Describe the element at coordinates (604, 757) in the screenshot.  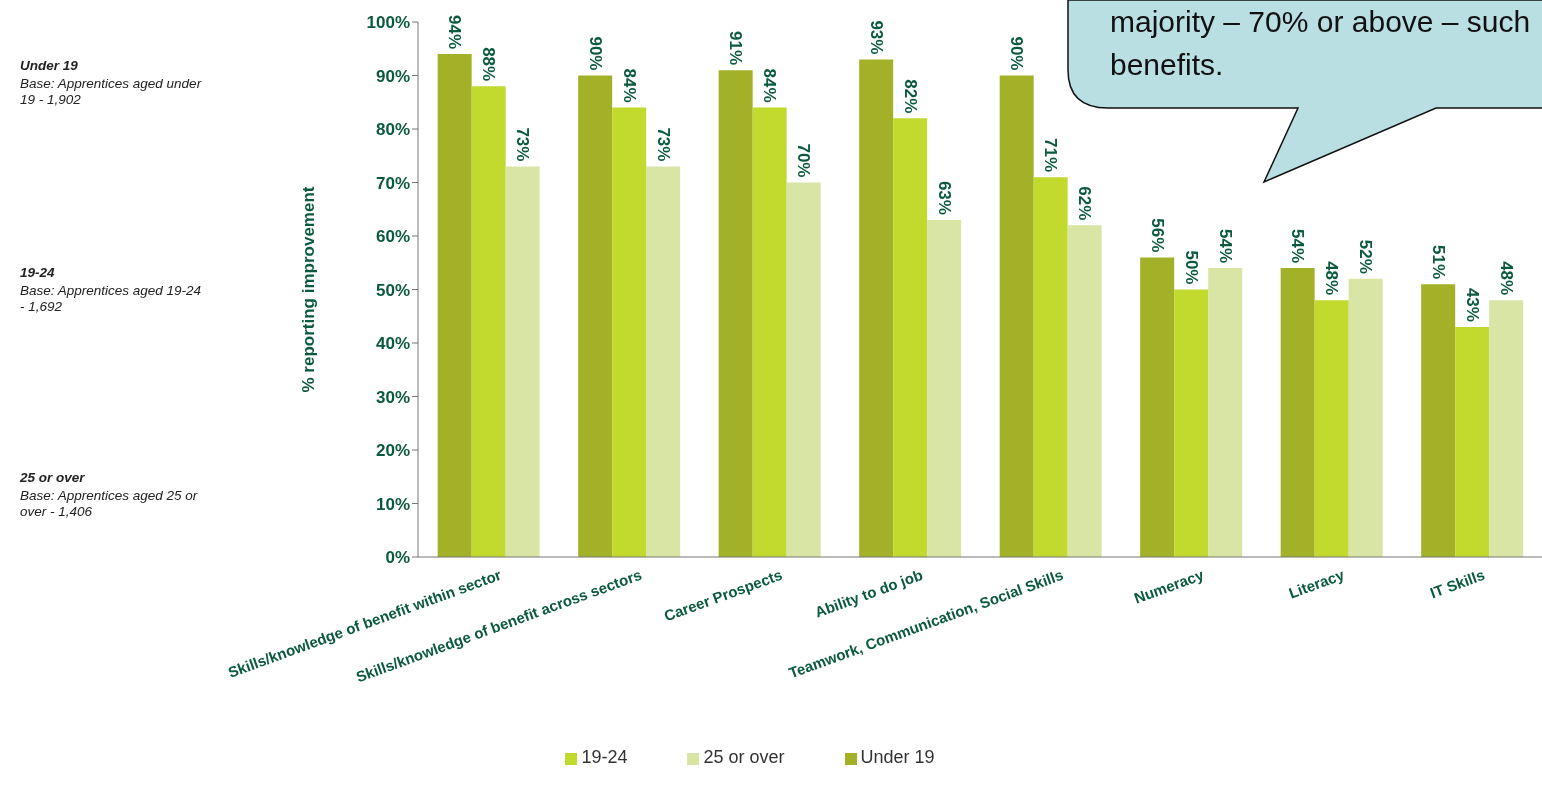
I see `legend-label: 19-24` at that location.